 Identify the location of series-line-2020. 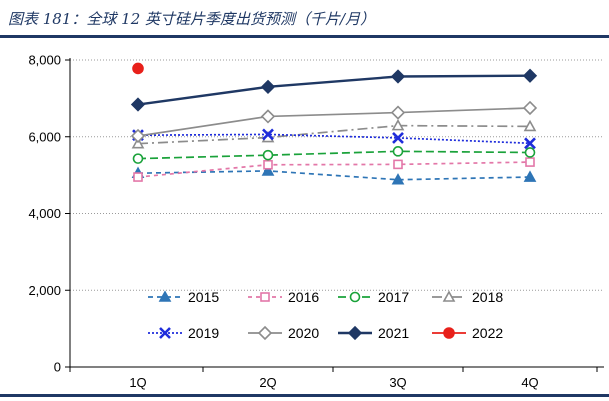
(334, 122).